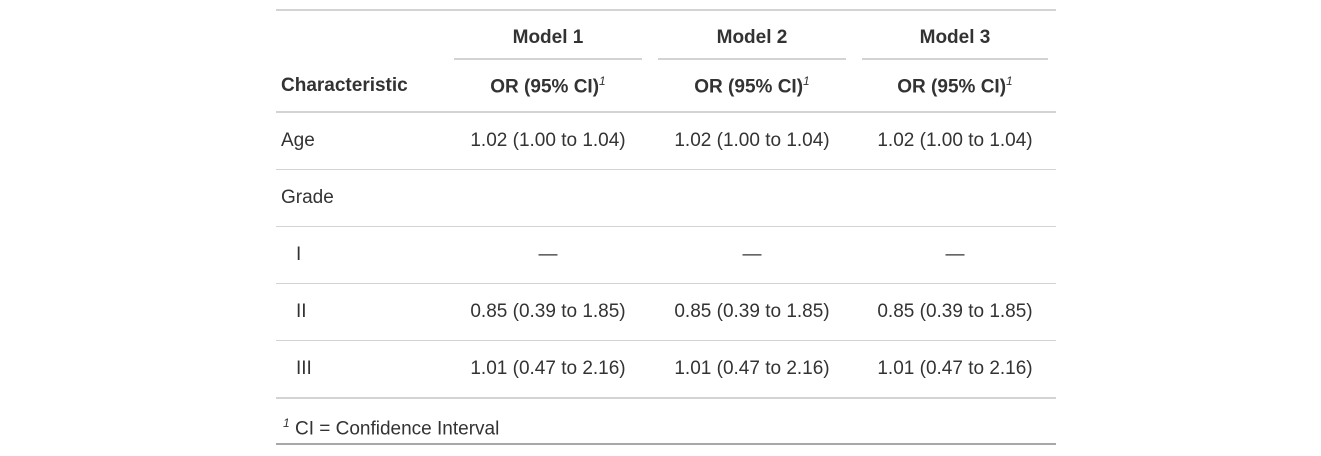  I want to click on spanner-cell: Model 2, so click(752, 35).